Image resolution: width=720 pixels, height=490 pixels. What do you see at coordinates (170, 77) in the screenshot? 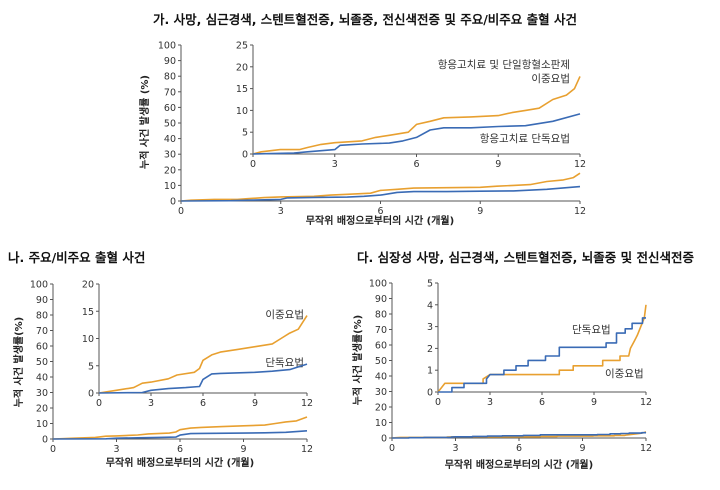
I see `panel-a-main-y-tick-label: 80` at bounding box center [170, 77].